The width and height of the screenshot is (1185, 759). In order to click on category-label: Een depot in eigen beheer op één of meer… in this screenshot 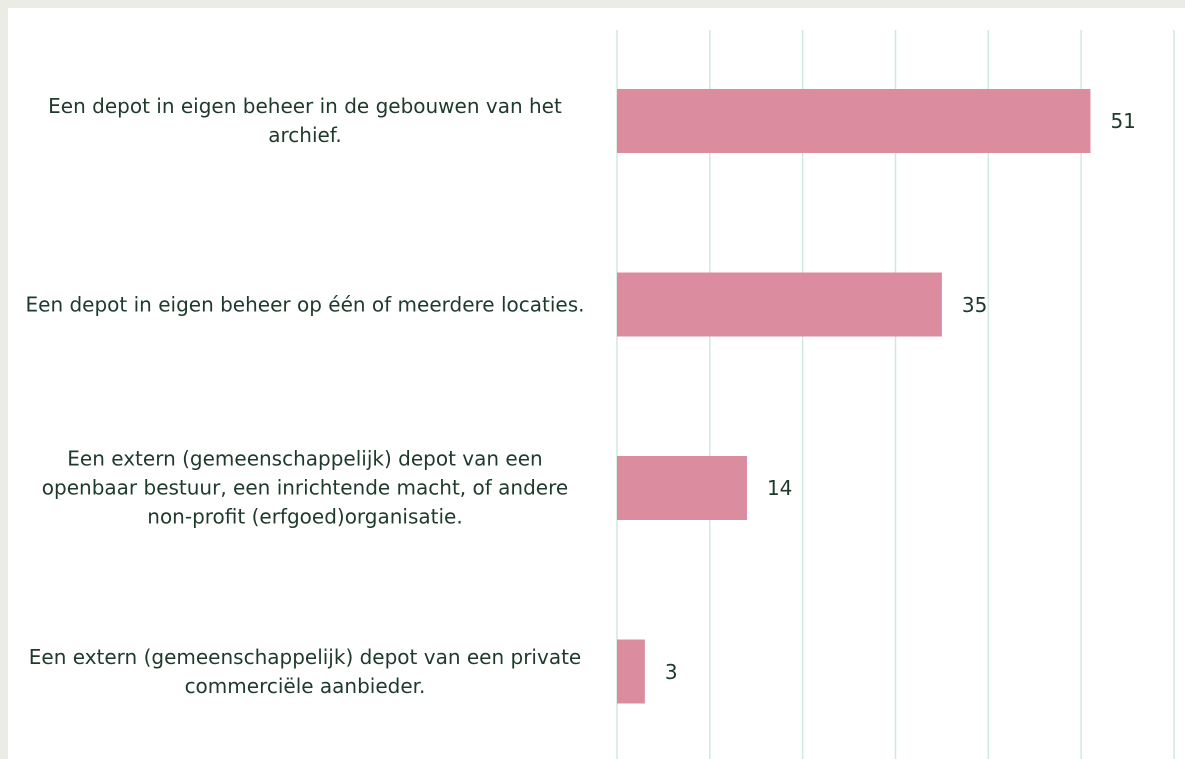, I will do `click(305, 304)`.